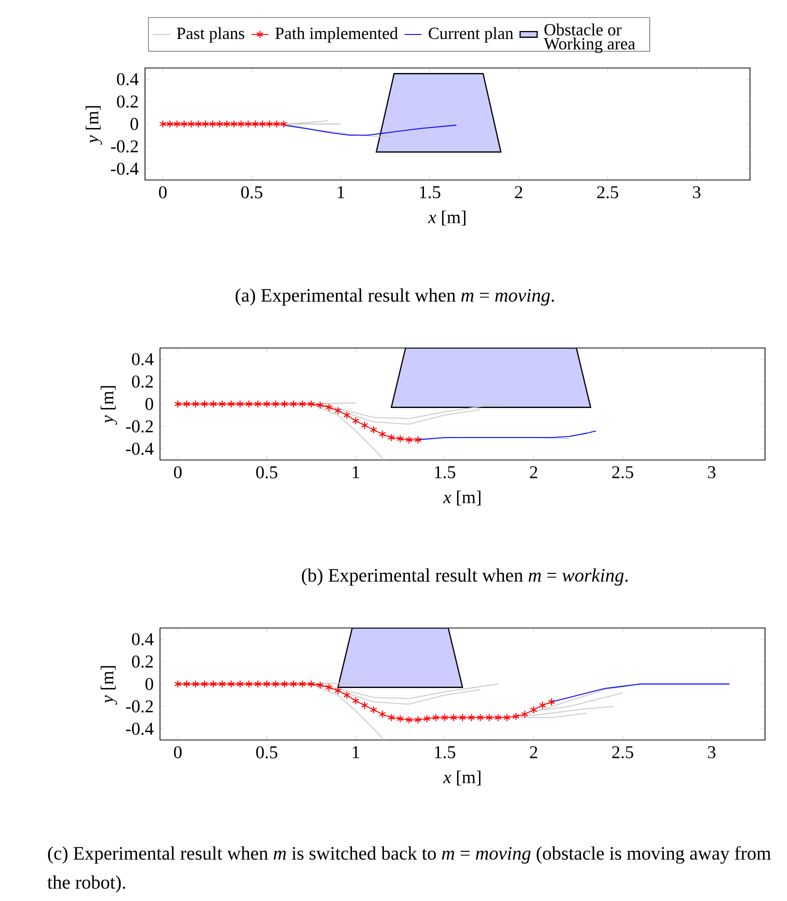 The image size is (787, 901). Describe the element at coordinates (590, 38) in the screenshot. I see `legend-label: Obstacle or Working area` at that location.